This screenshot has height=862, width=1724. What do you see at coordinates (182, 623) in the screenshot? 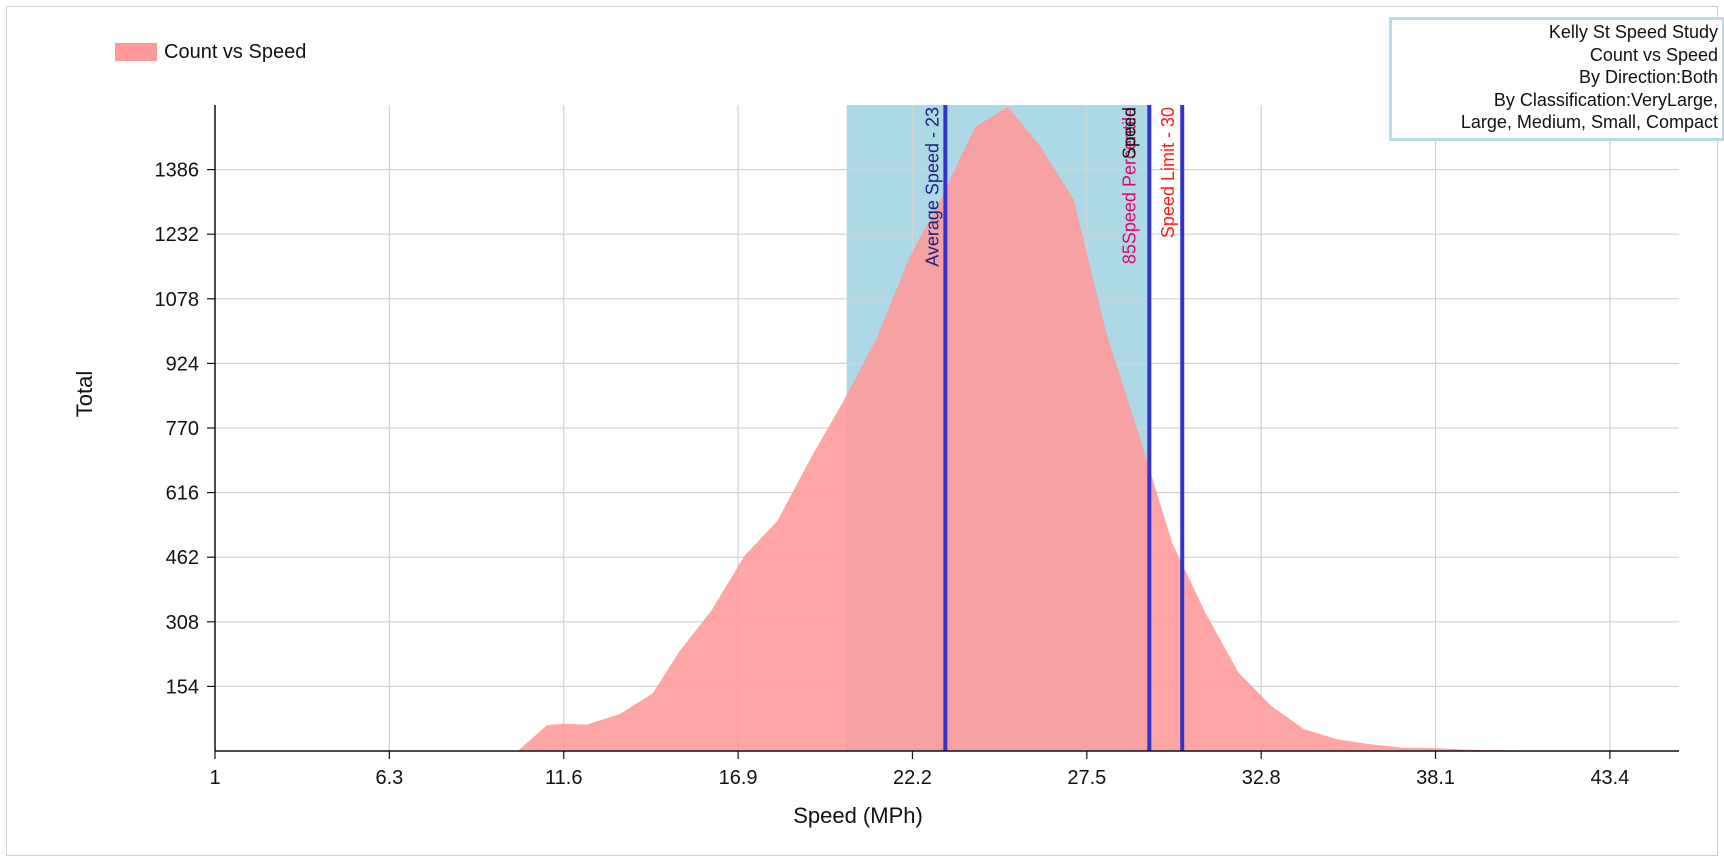
I see `y-tick-label: 308` at bounding box center [182, 623].